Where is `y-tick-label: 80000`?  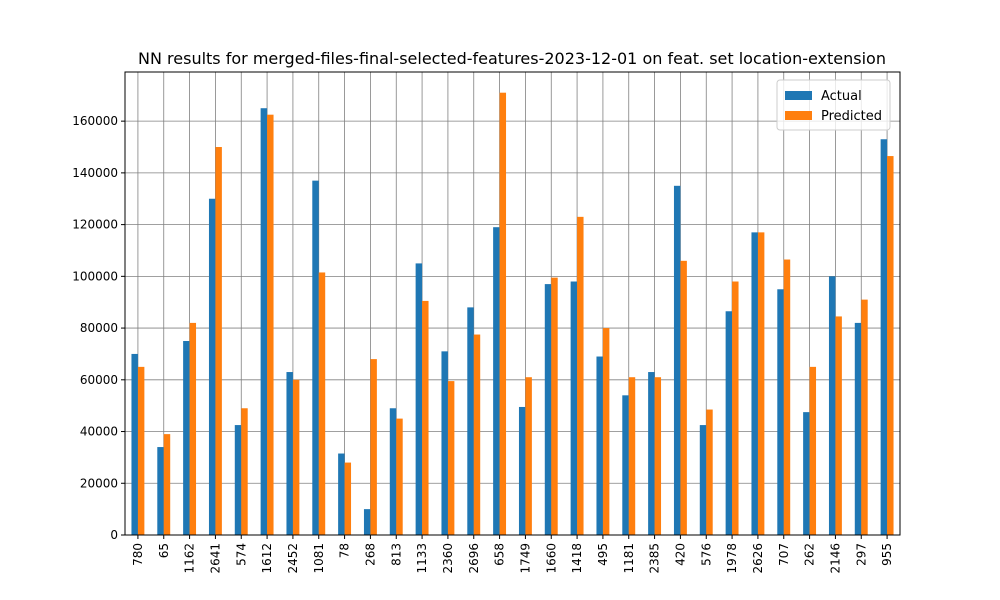 y-tick-label: 80000 is located at coordinates (99, 328).